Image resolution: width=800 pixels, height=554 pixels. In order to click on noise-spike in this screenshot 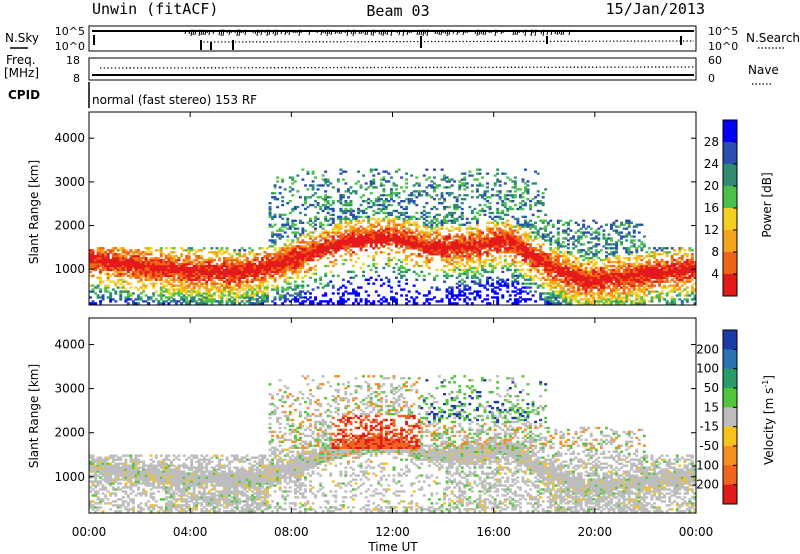, I will do `click(547, 40)`.